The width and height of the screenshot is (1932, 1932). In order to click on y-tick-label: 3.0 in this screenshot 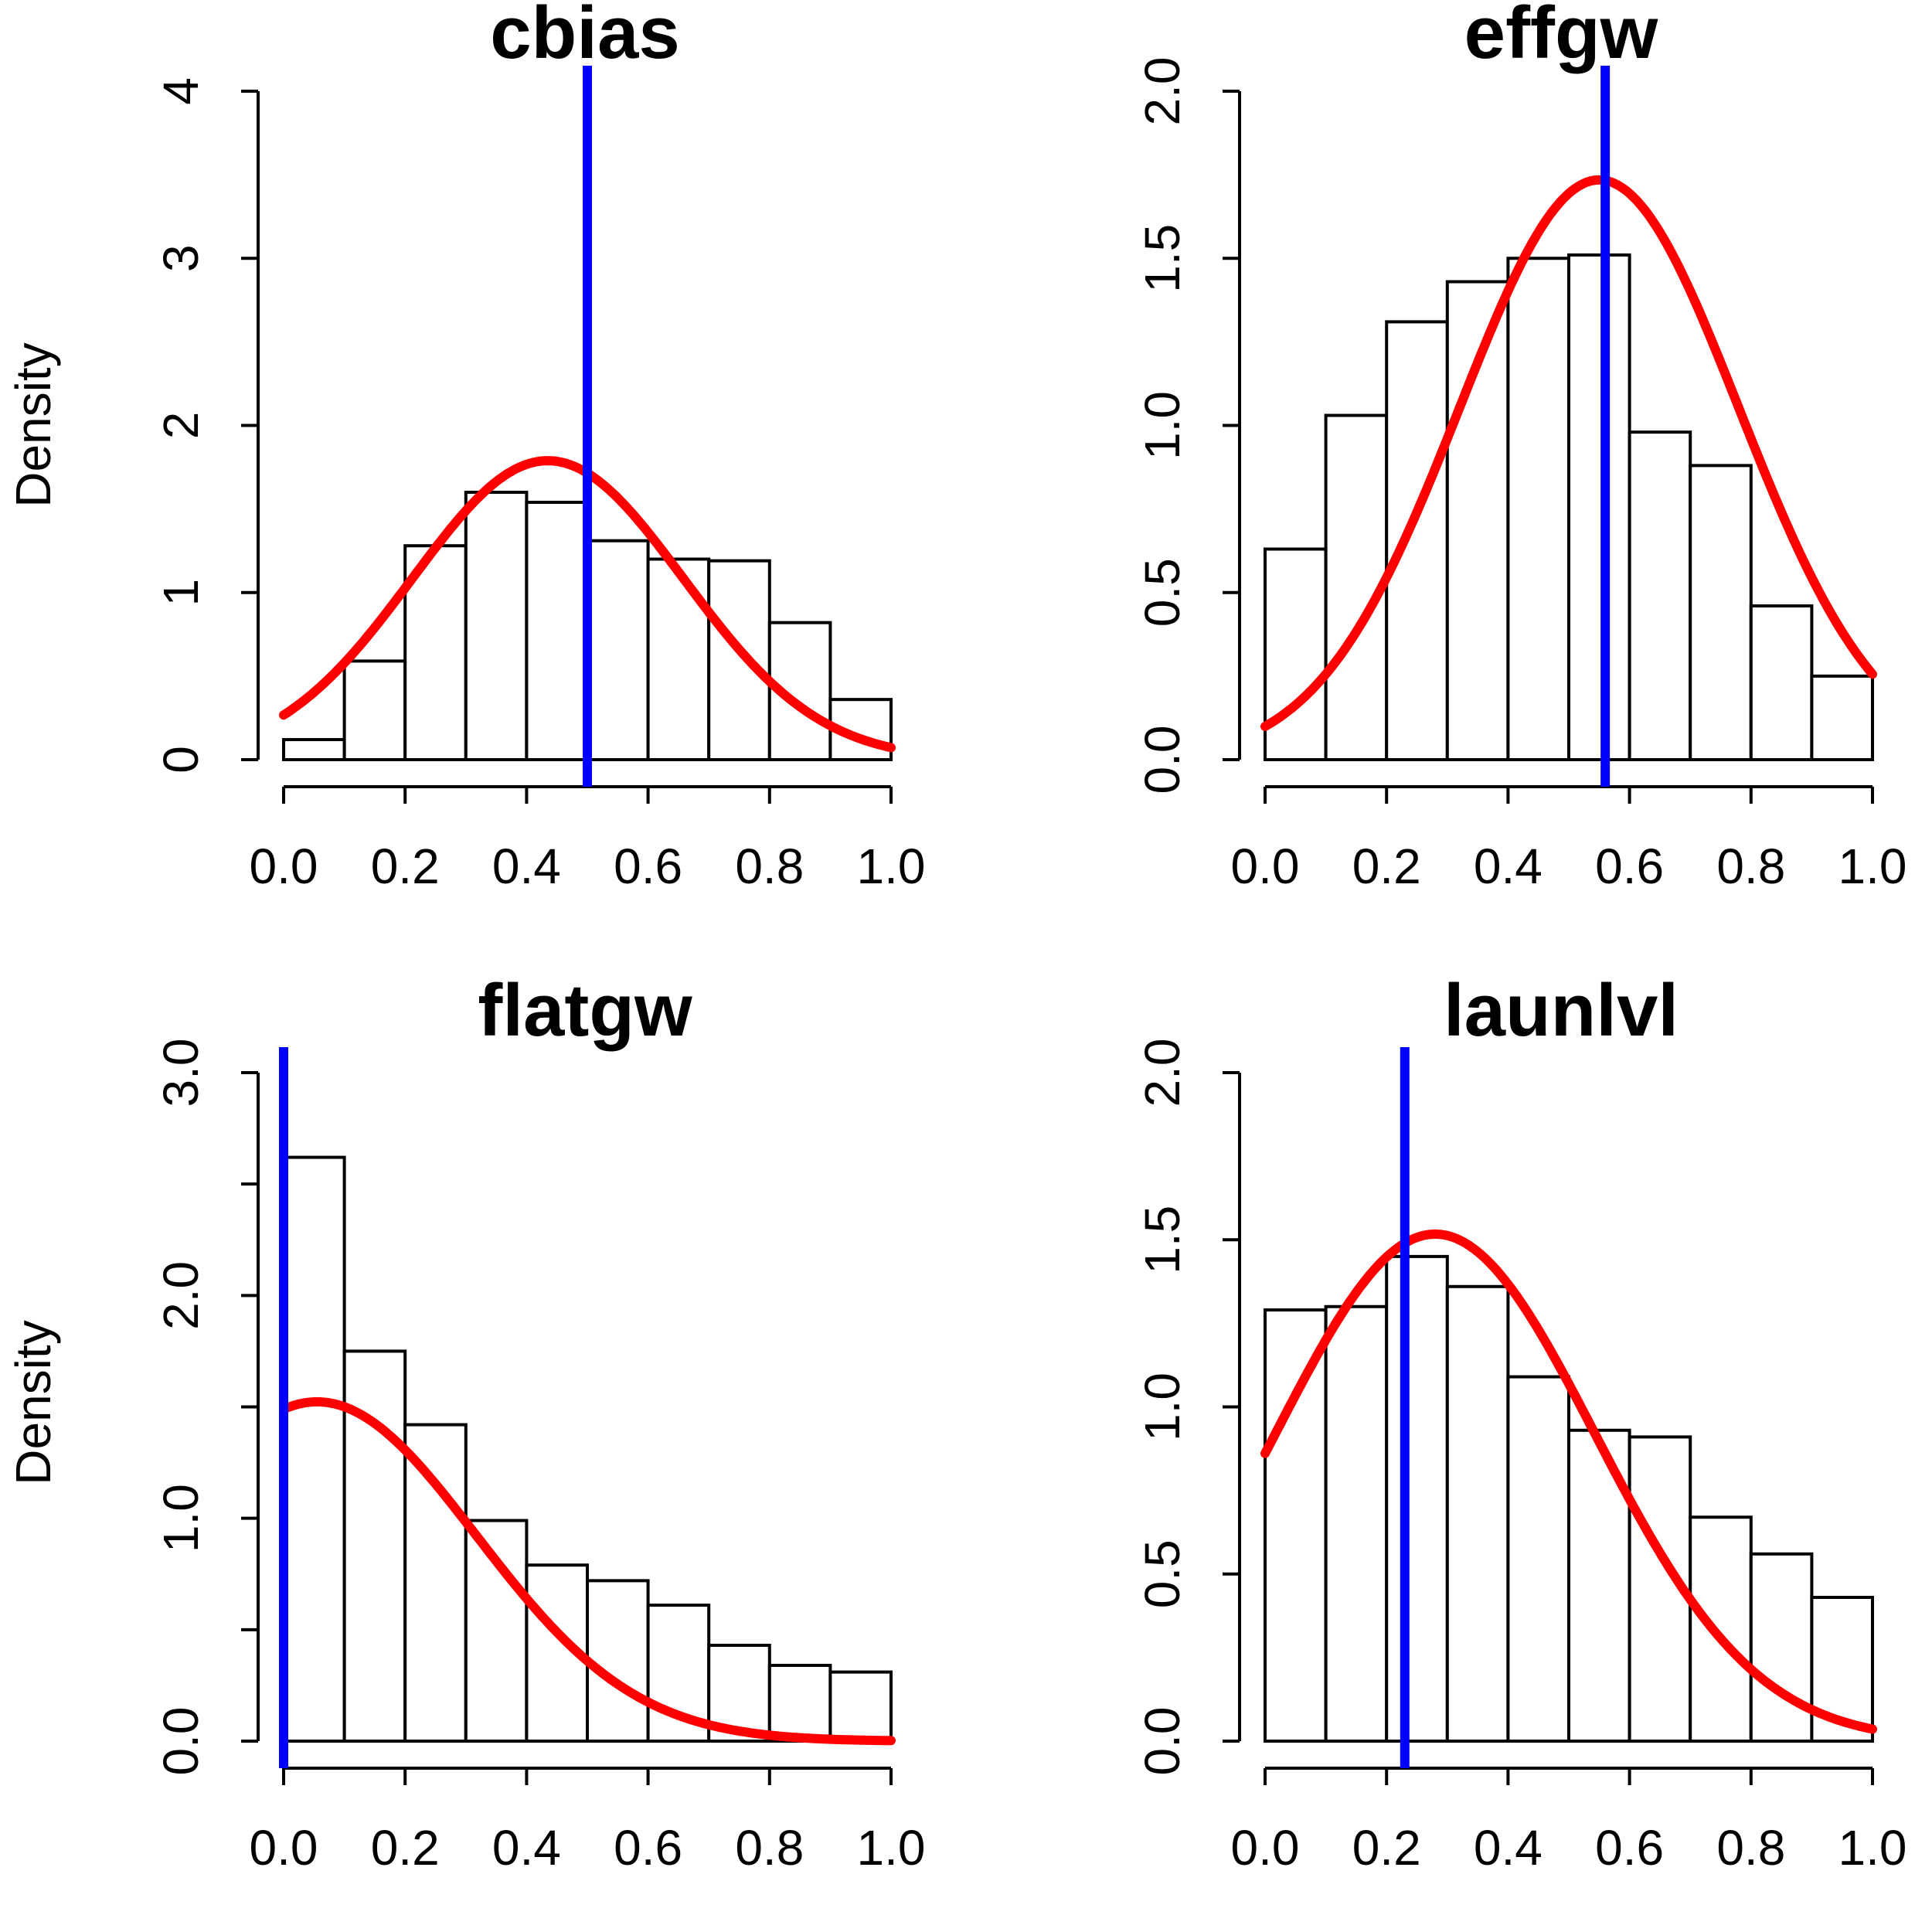, I will do `click(181, 1073)`.